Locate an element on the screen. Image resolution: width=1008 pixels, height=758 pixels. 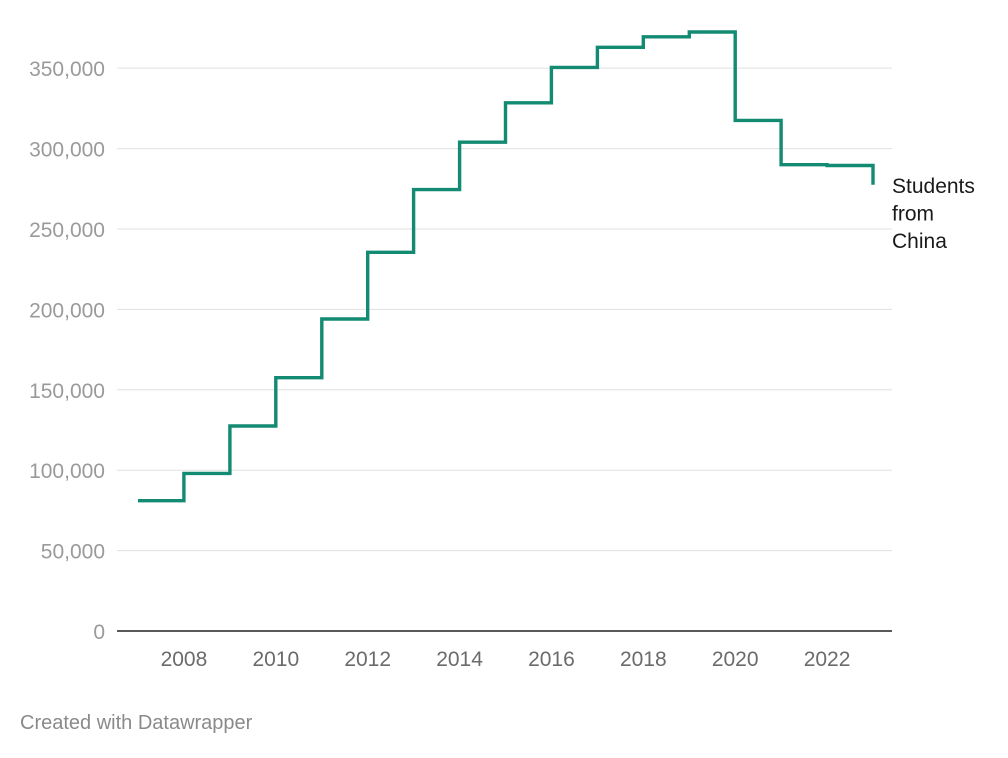
y-tick-label-150000: 150,000 is located at coordinates (67, 391).